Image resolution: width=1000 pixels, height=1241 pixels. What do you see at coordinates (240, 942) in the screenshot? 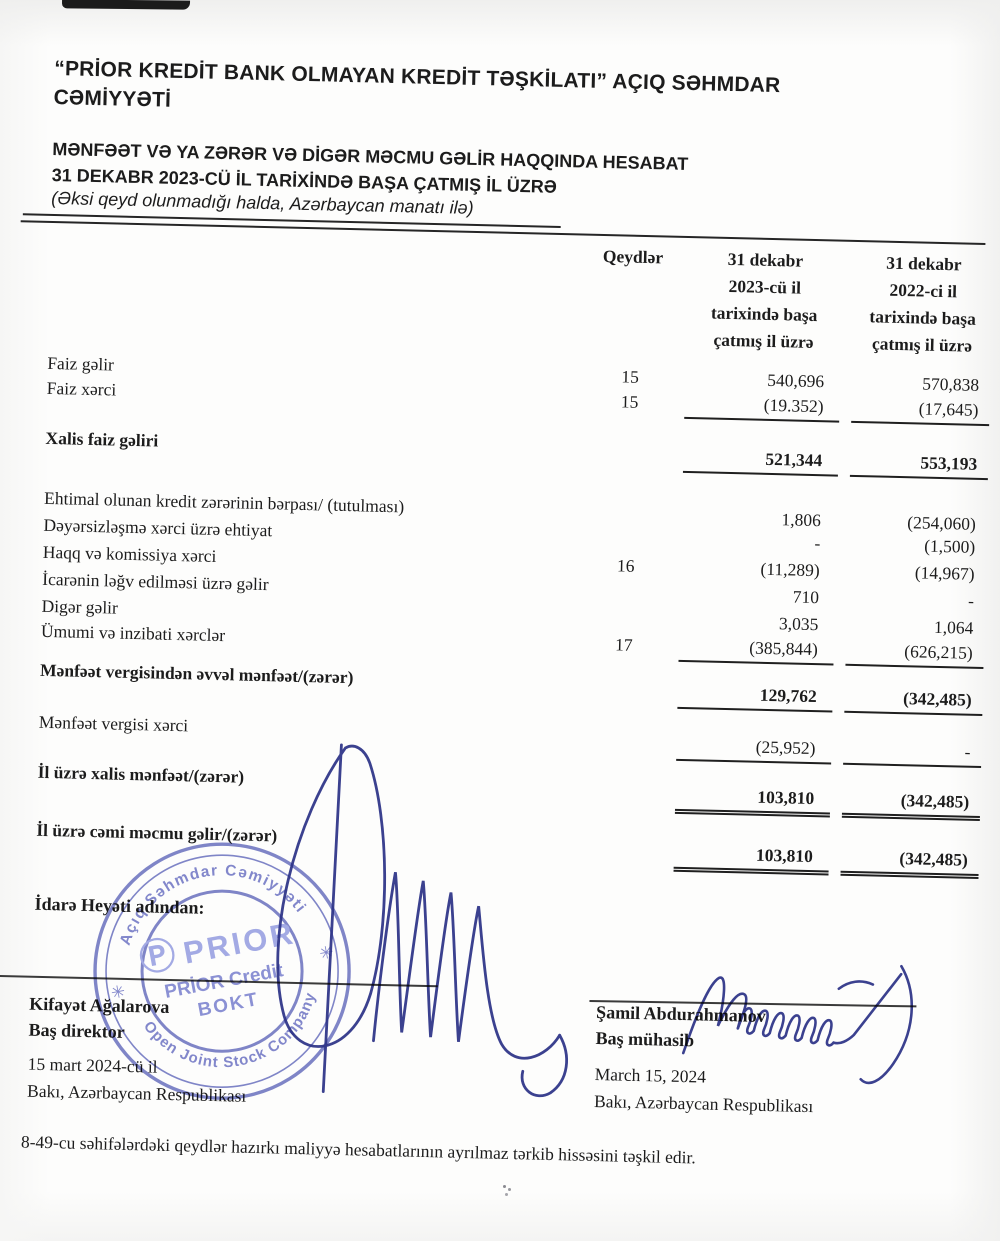
I see `prior-logo-word: PRIOR` at bounding box center [240, 942].